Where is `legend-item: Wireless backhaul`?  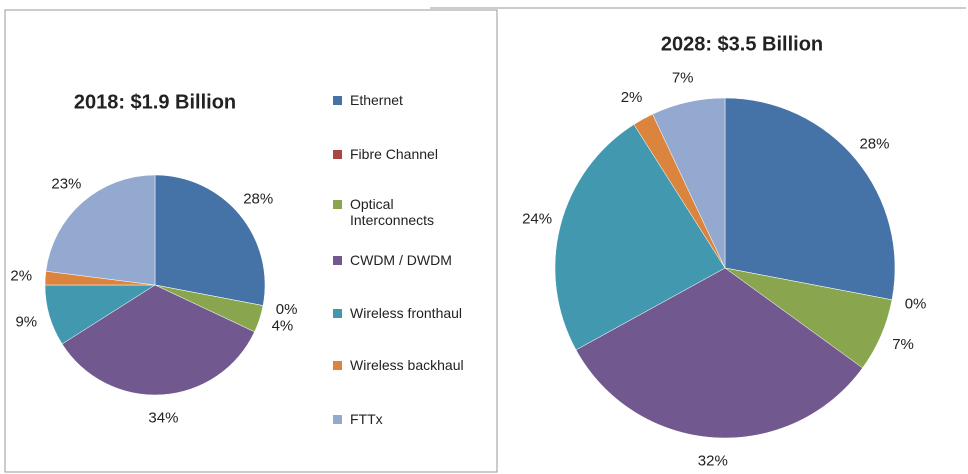 legend-item: Wireless backhaul is located at coordinates (408, 365).